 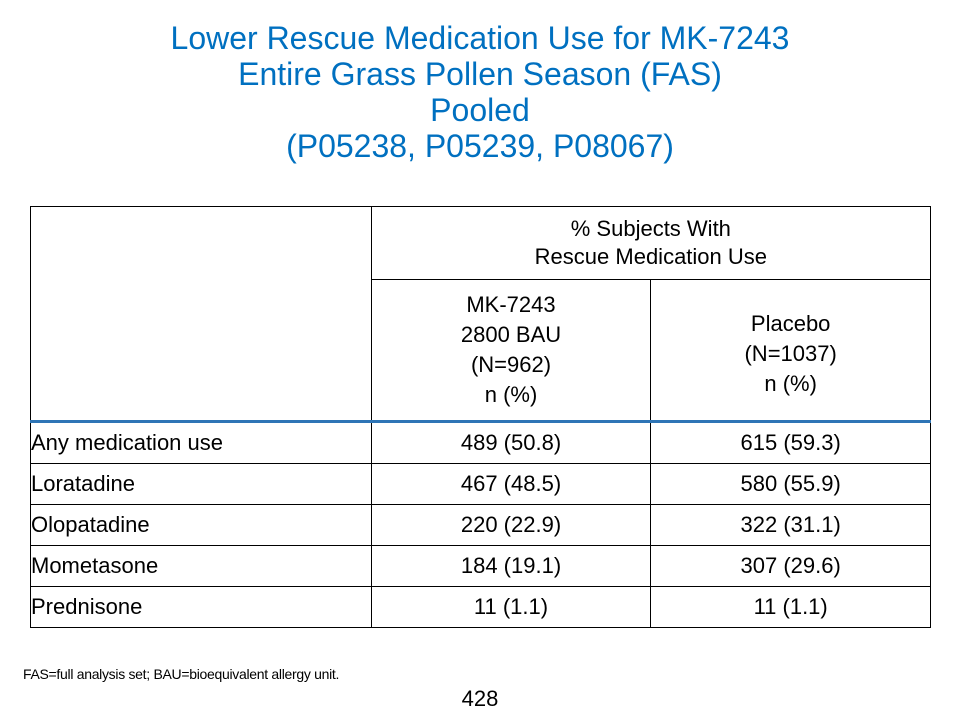 What do you see at coordinates (790, 607) in the screenshot?
I see `placebo-value: 11 (1.1)` at bounding box center [790, 607].